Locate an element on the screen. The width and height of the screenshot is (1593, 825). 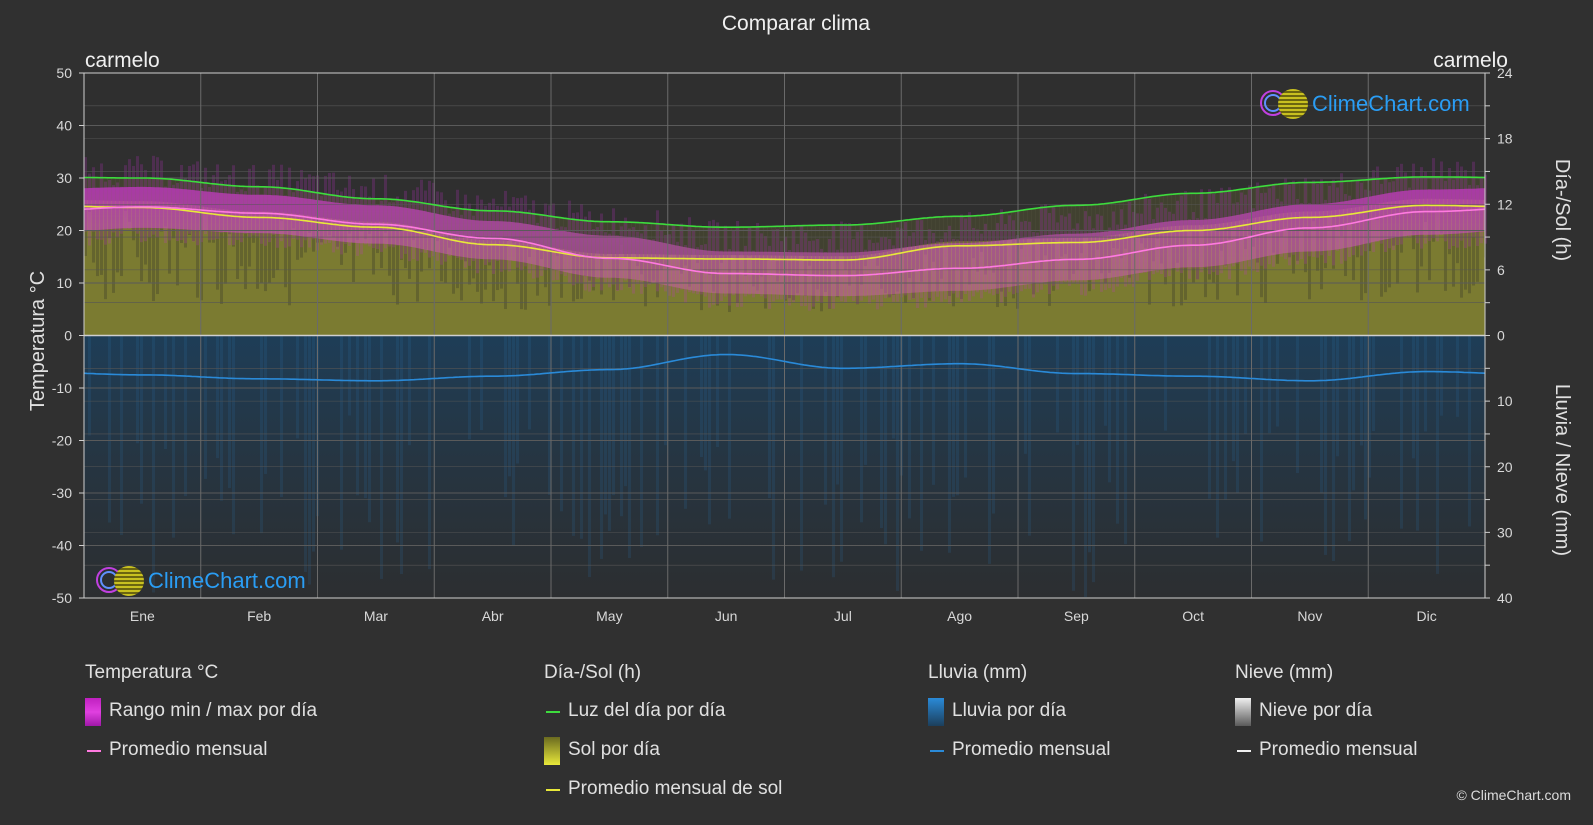
sun-swatch is located at coordinates (552, 751).